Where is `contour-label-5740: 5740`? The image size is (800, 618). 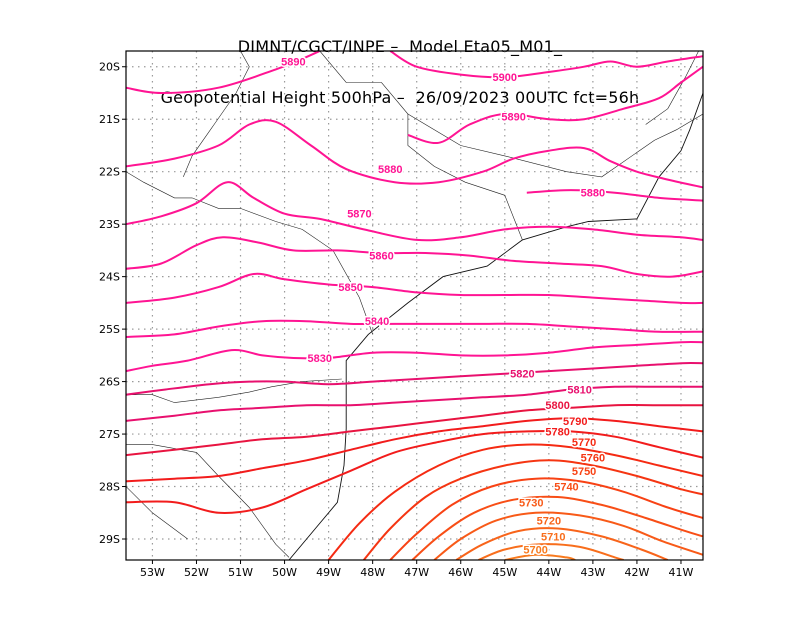 contour-label-5740: 5740 is located at coordinates (566, 488).